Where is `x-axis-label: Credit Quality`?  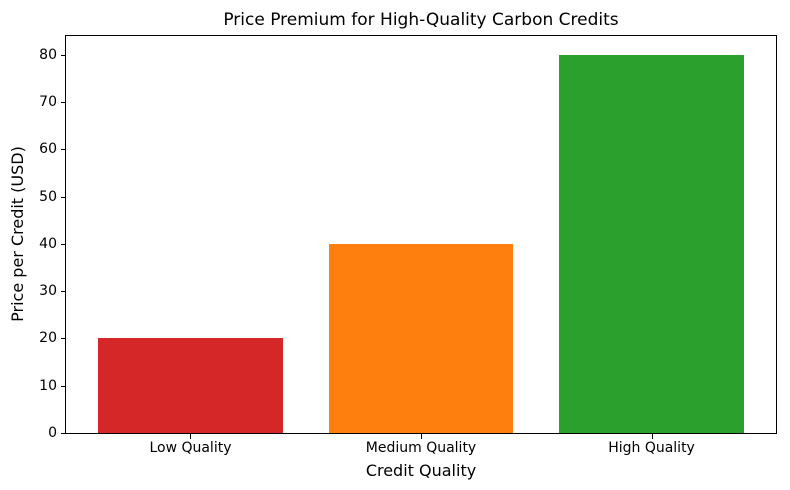 x-axis-label: Credit Quality is located at coordinates (421, 470).